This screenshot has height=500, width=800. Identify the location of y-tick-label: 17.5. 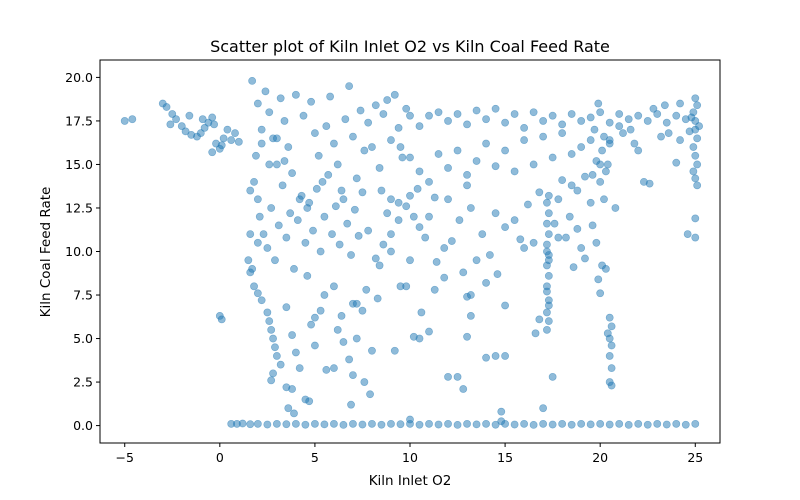
(79, 120).